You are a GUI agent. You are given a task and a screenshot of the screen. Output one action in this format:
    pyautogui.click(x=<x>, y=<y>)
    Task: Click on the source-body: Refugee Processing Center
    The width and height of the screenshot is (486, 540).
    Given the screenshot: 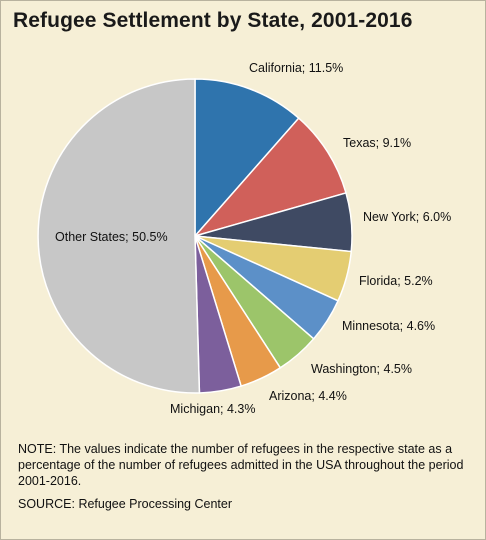 What is the action you would take?
    pyautogui.click(x=155, y=504)
    